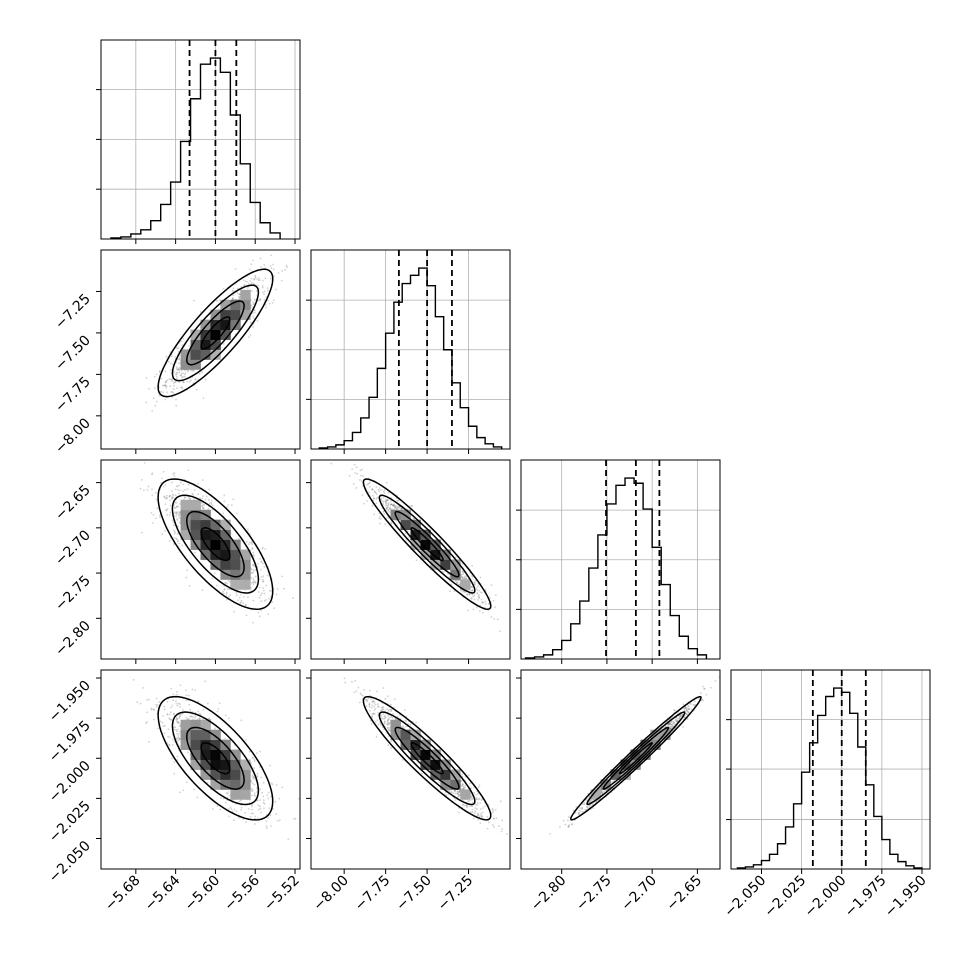 This screenshot has width=970, height=970. What do you see at coordinates (73, 436) in the screenshot?
I see `y-tick-label: −8.00` at bounding box center [73, 436].